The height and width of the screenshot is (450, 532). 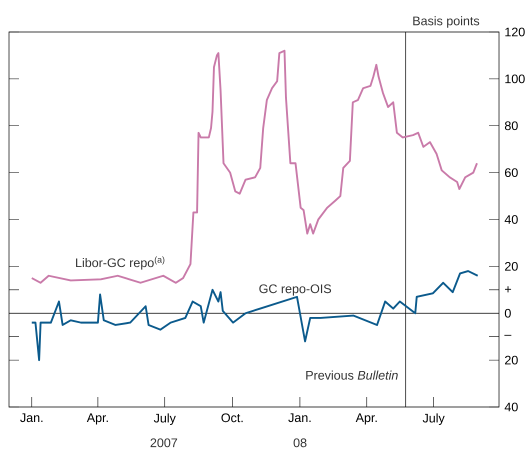 I want to click on y-tick-label: 0, so click(x=507, y=313).